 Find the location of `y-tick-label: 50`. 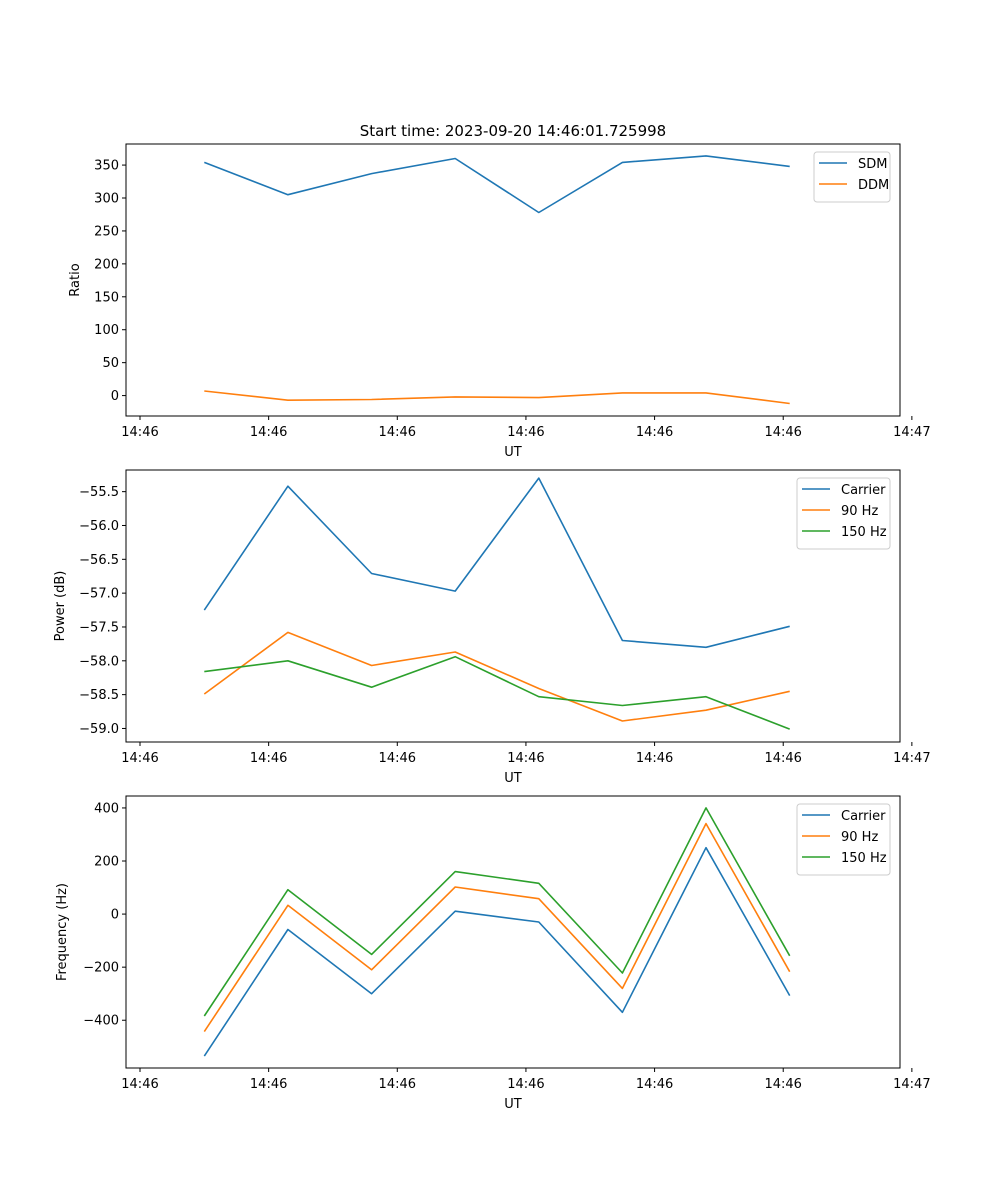

y-tick-label: 50 is located at coordinates (110, 363).